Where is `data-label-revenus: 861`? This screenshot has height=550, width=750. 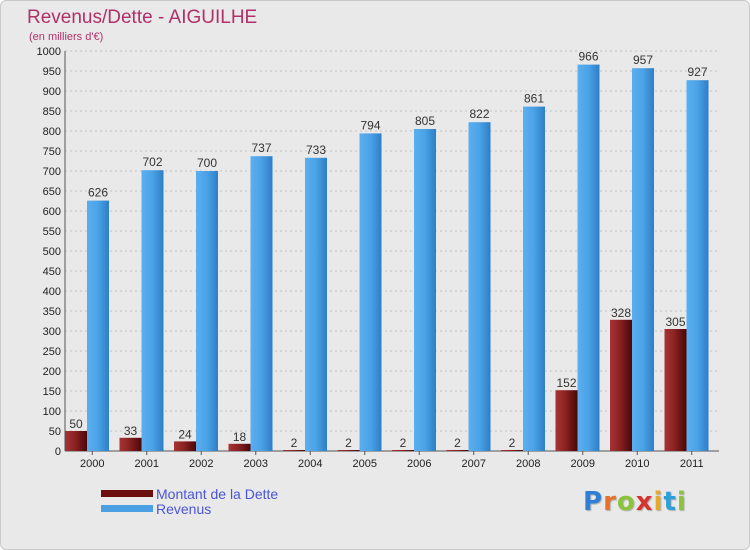
data-label-revenus: 861 is located at coordinates (534, 99).